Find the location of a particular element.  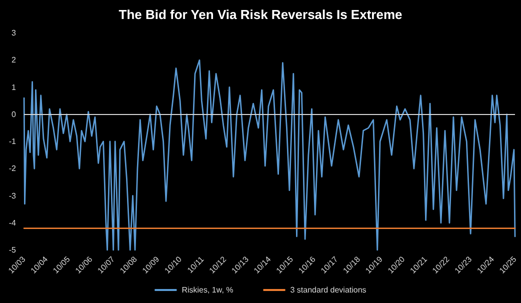

y-tick-label: 1 is located at coordinates (14, 87).